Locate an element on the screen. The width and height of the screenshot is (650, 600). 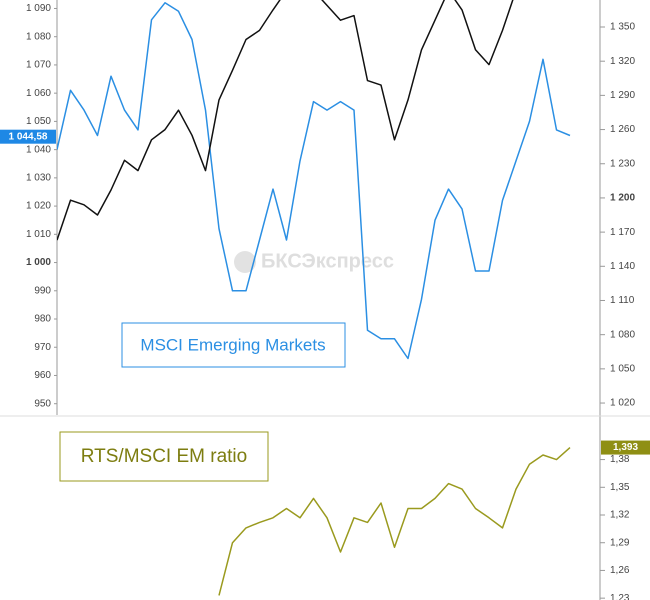
y-tick-label: 960 is located at coordinates (42, 375).